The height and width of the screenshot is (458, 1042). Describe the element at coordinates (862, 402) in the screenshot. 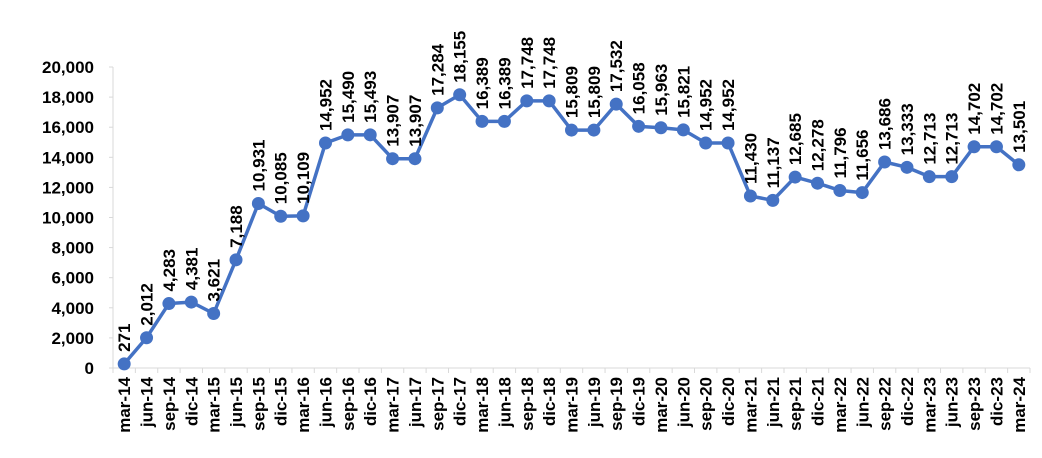

I see `x-tick-label: jun-22` at that location.